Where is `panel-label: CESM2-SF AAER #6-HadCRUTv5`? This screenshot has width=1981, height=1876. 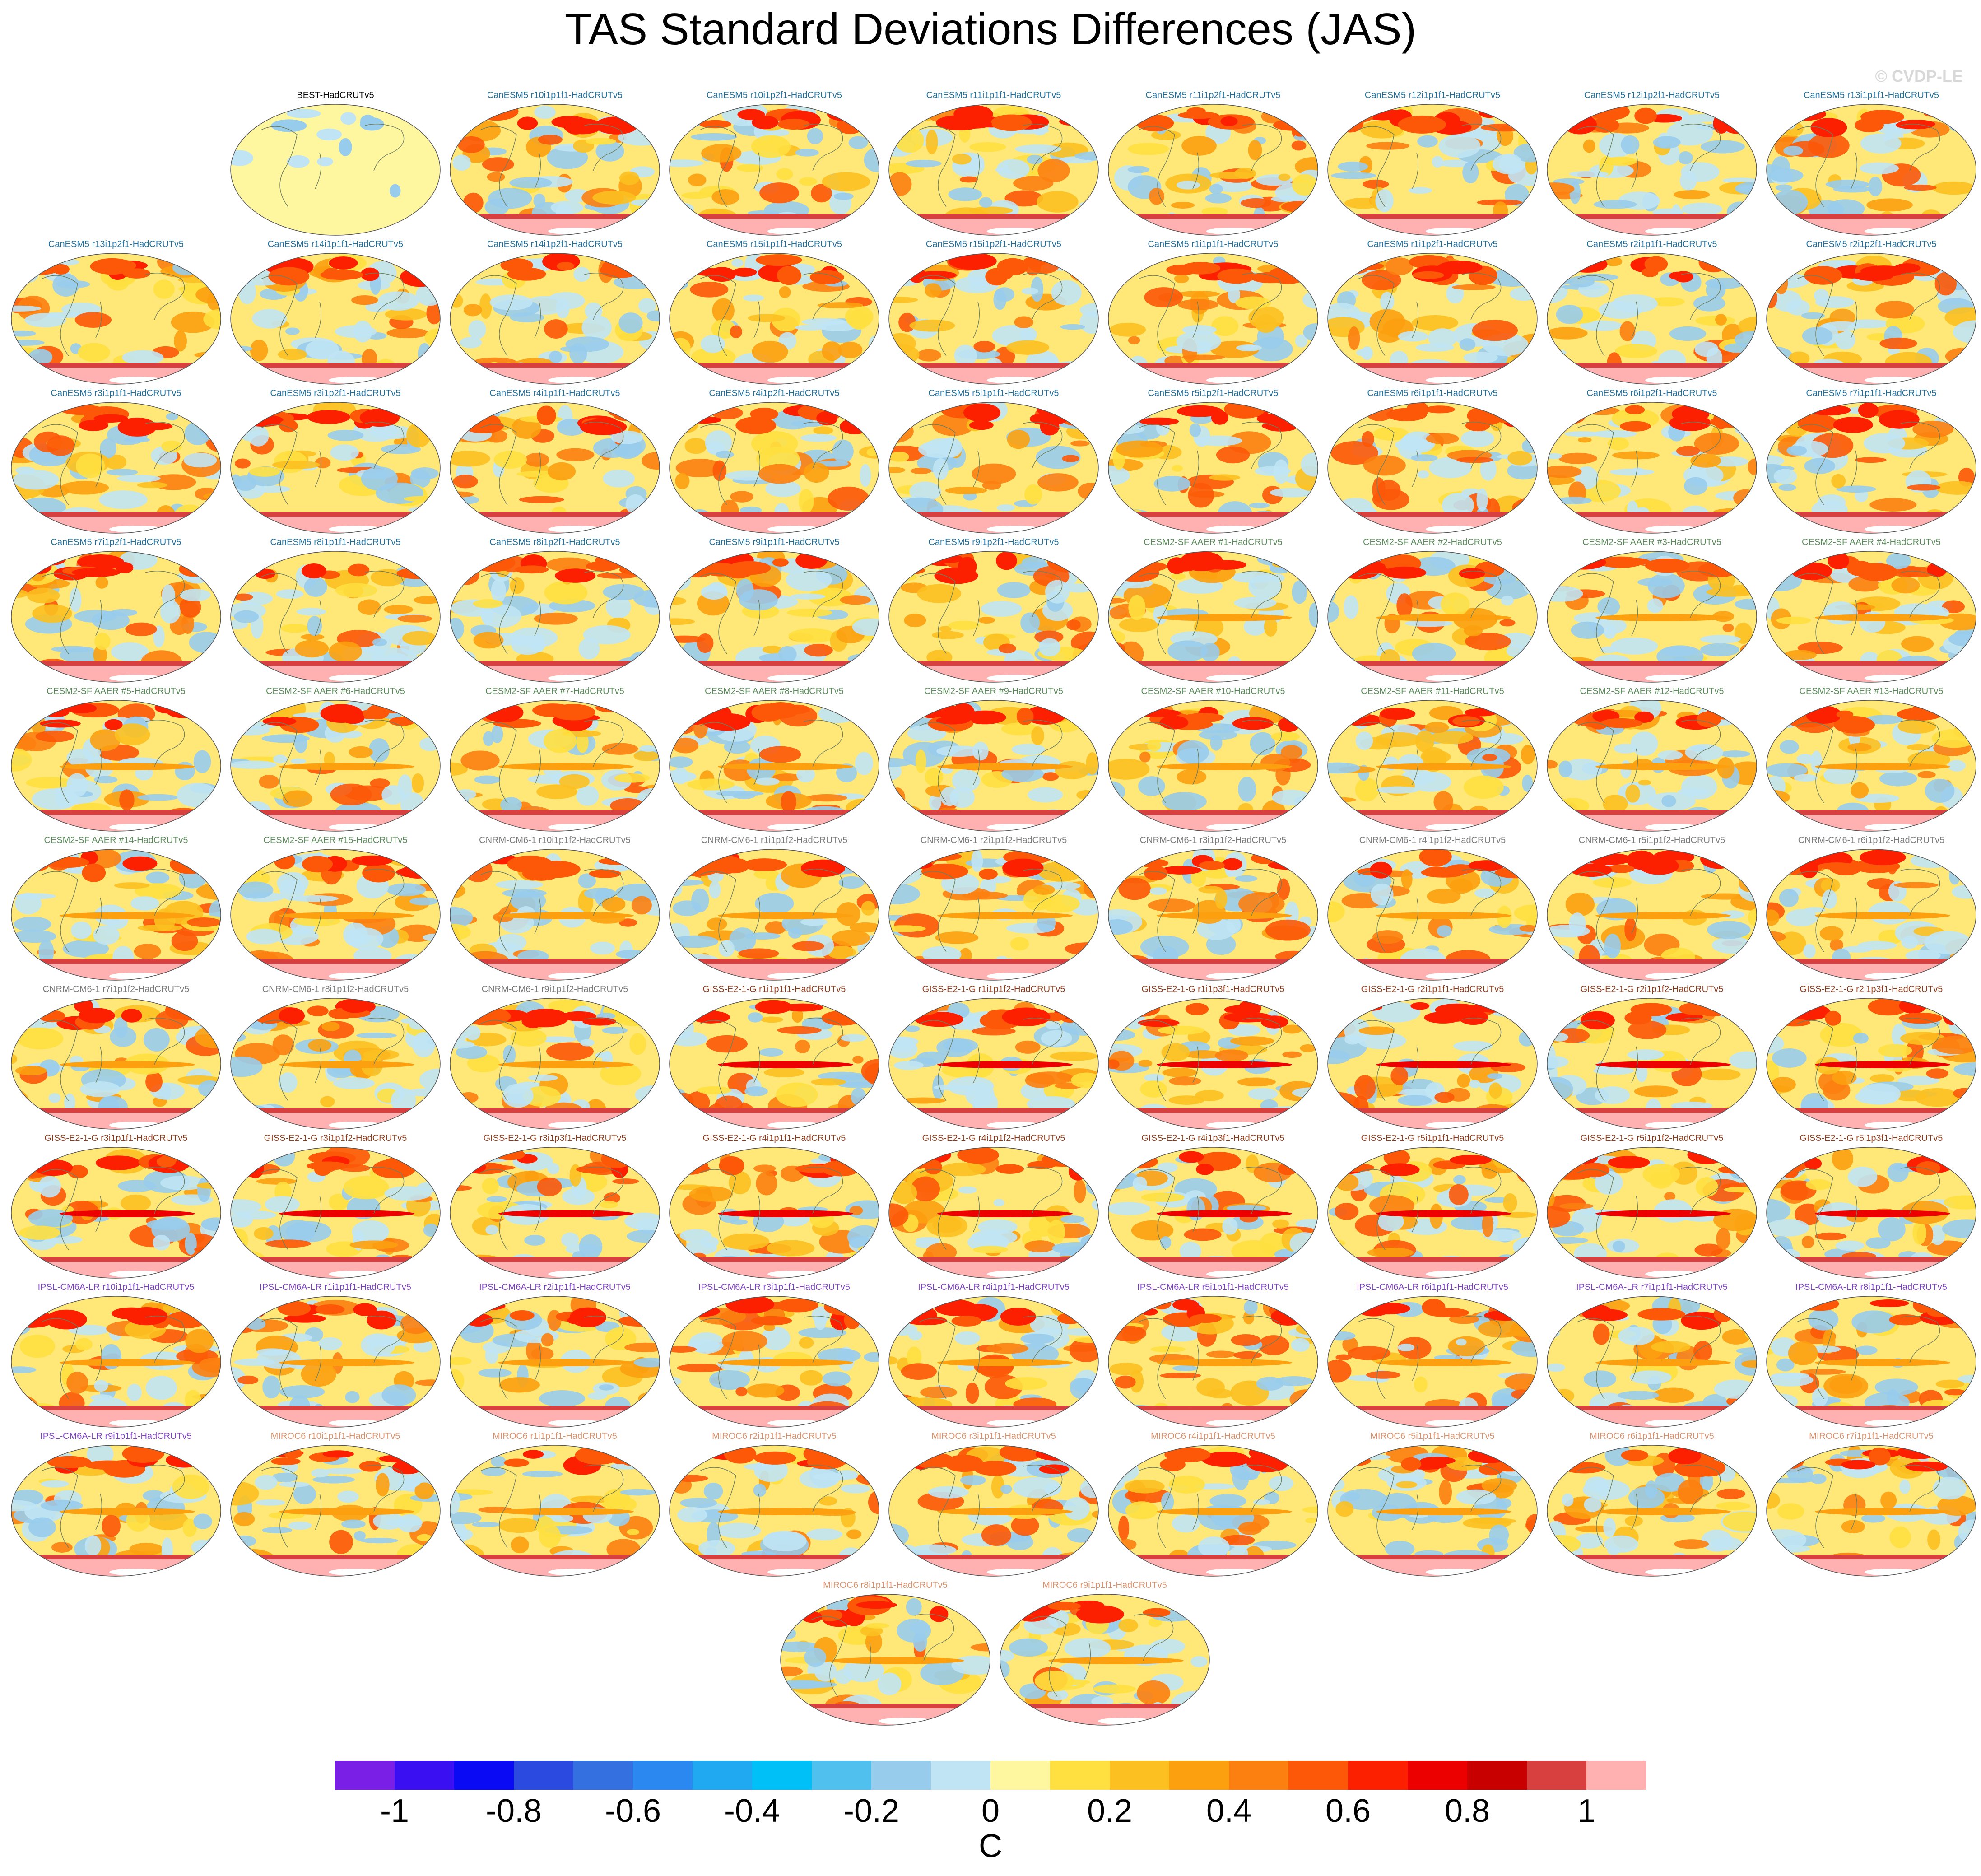
panel-label: CESM2-SF AAER #6-HadCRUTv5 is located at coordinates (335, 691).